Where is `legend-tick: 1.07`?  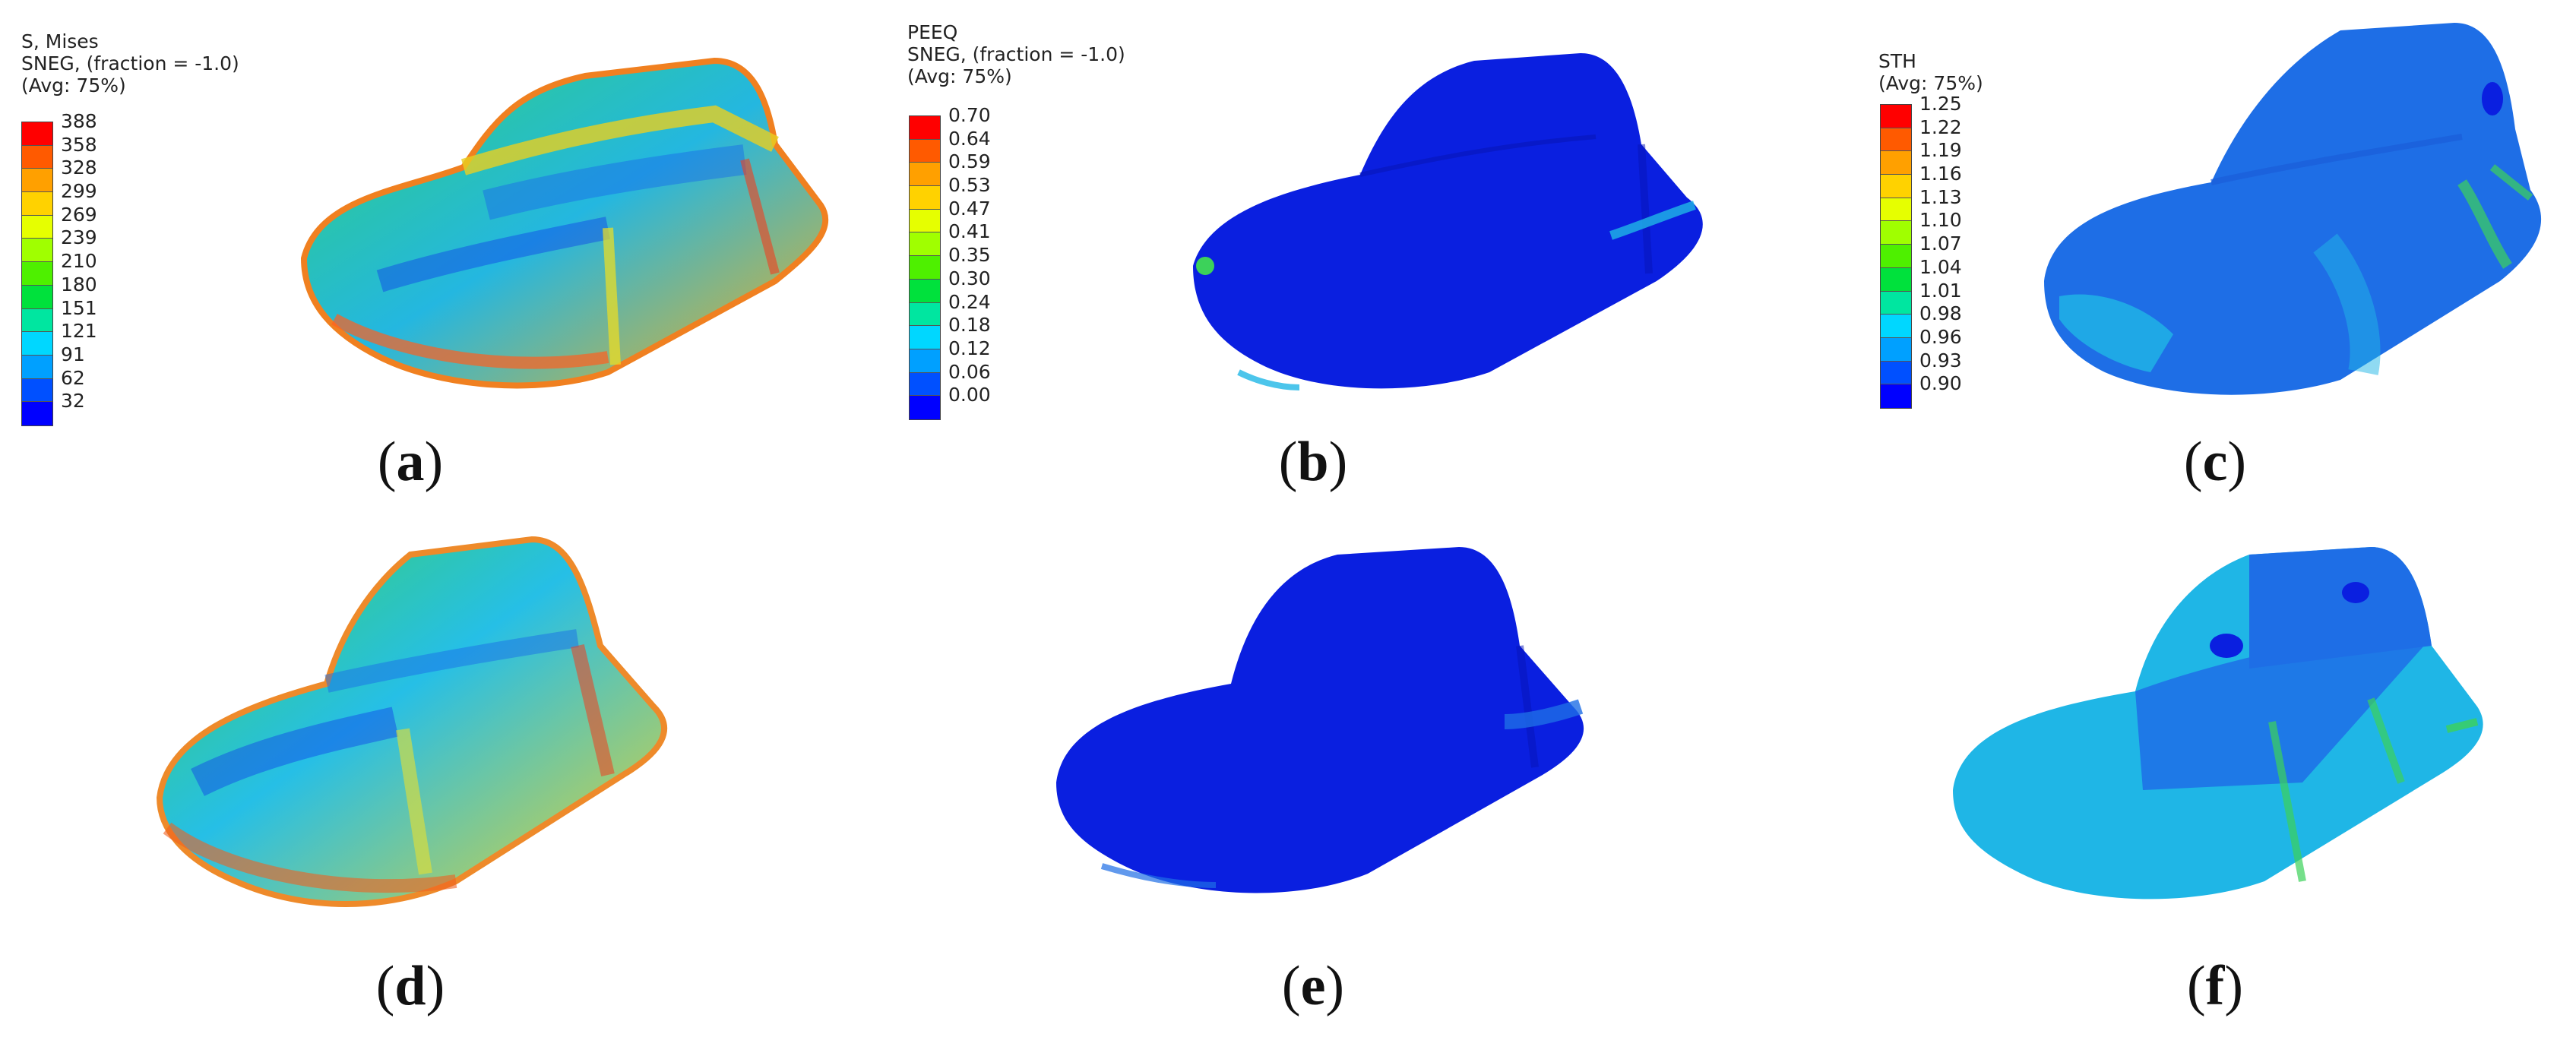
legend-tick: 1.07 is located at coordinates (1940, 243).